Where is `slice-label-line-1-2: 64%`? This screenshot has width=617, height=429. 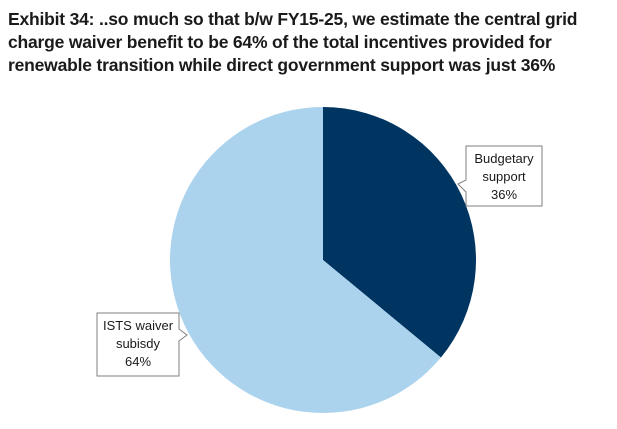 slice-label-line-1-2: 64% is located at coordinates (138, 361).